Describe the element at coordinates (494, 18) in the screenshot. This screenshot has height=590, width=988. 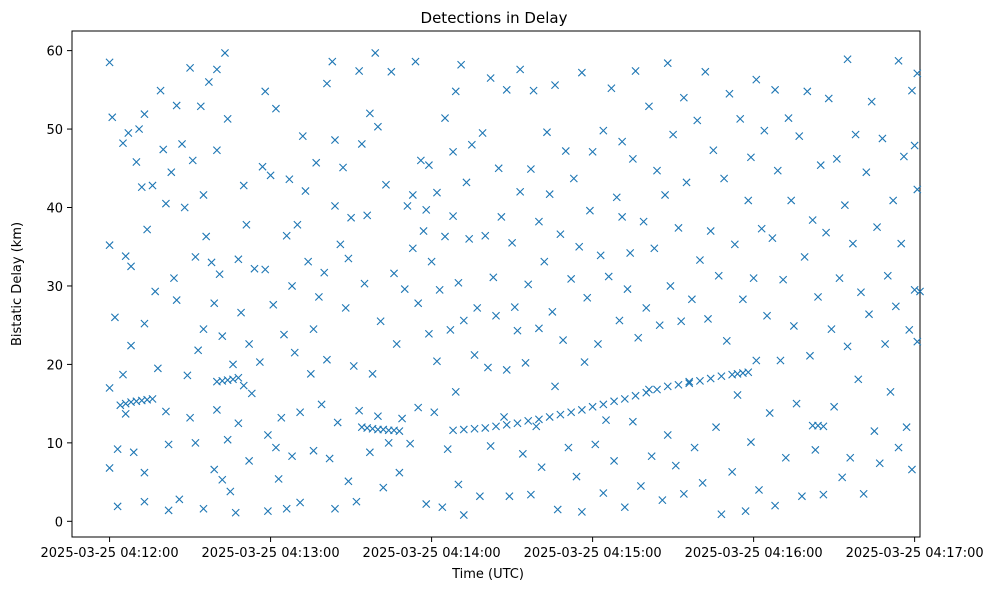
I see `chart-title: Detections in Delay` at that location.